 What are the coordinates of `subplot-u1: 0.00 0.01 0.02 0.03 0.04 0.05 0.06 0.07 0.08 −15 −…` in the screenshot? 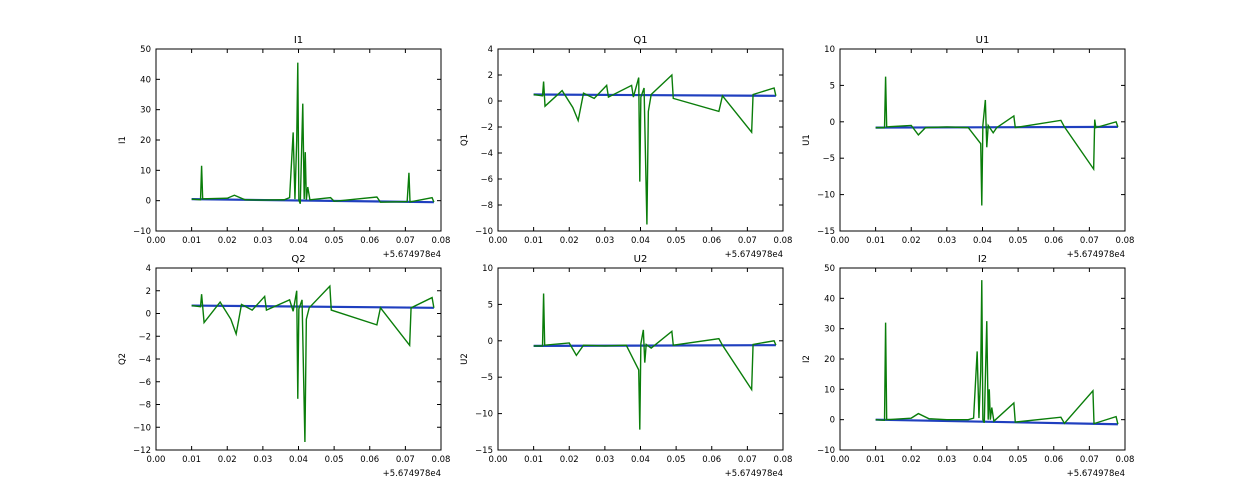 It's located at (968, 147).